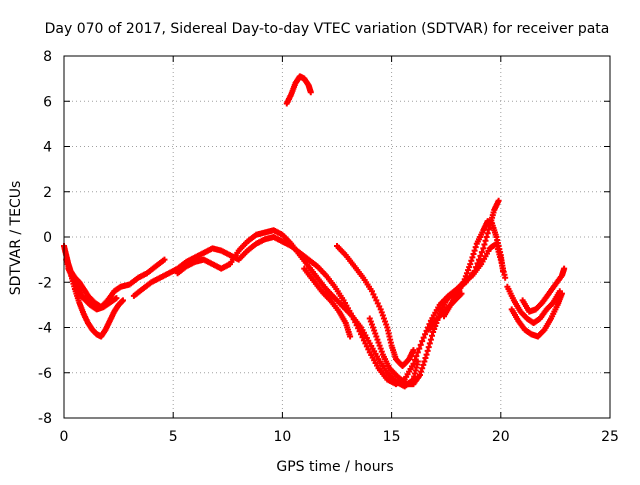 This screenshot has height=485, width=640. What do you see at coordinates (45, 329) in the screenshot?
I see `y-tick-label: -4` at bounding box center [45, 329].